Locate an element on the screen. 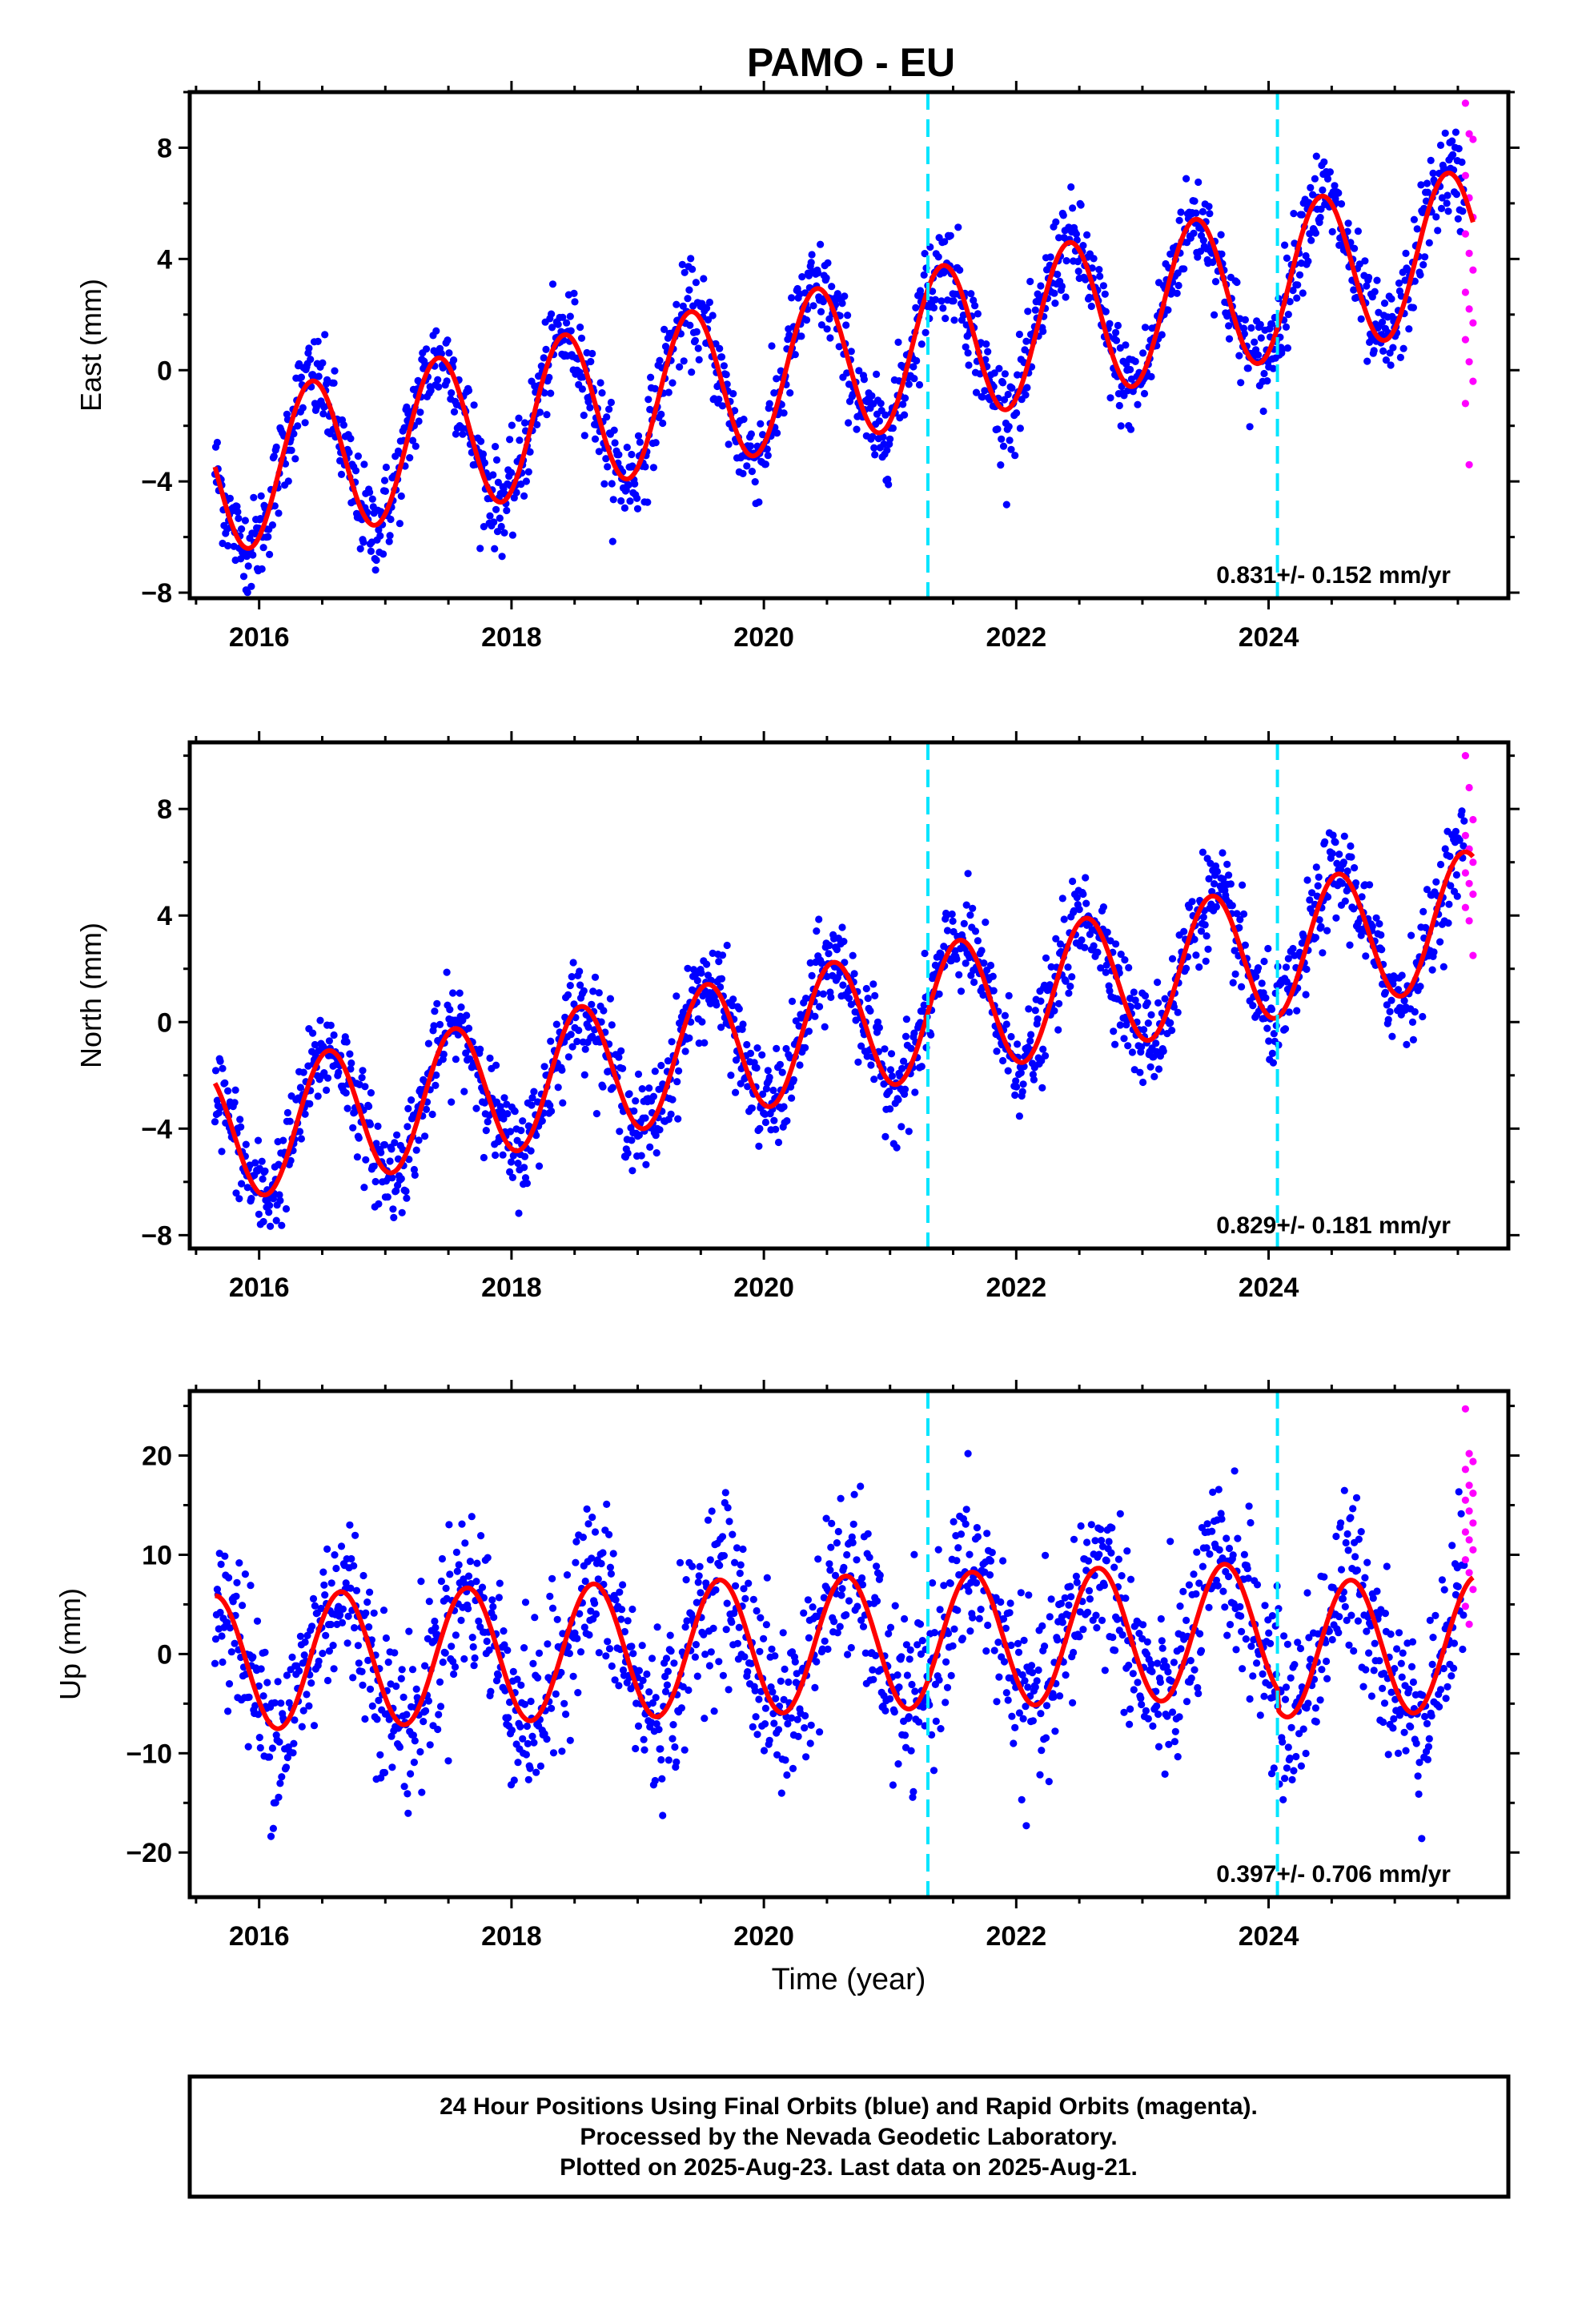 The image size is (1582, 2324). y-tick-label: 4 is located at coordinates (164, 916).